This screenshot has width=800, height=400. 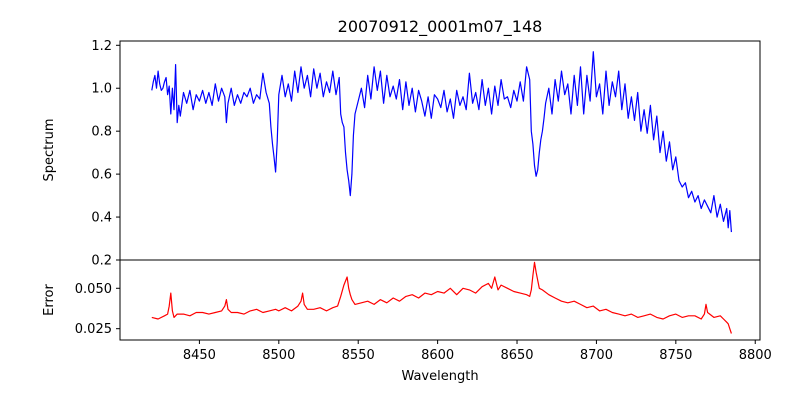 I want to click on spectrum-ytick-label: 0.8, so click(x=101, y=132).